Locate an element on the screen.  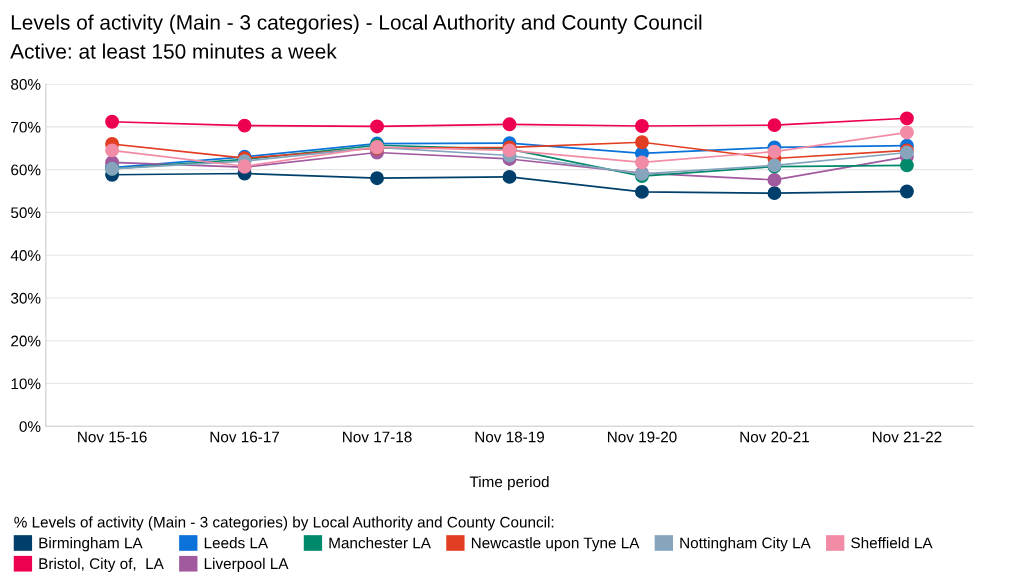
y-tick-label: 60% is located at coordinates (26, 170).